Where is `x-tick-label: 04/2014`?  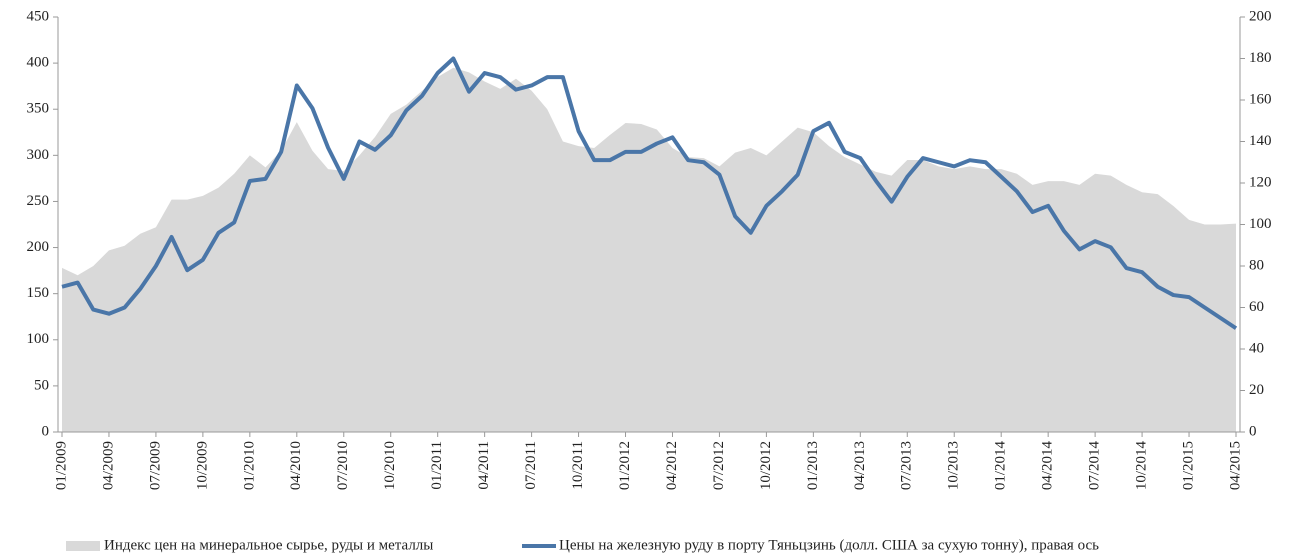 x-tick-label: 04/2014 is located at coordinates (1048, 466).